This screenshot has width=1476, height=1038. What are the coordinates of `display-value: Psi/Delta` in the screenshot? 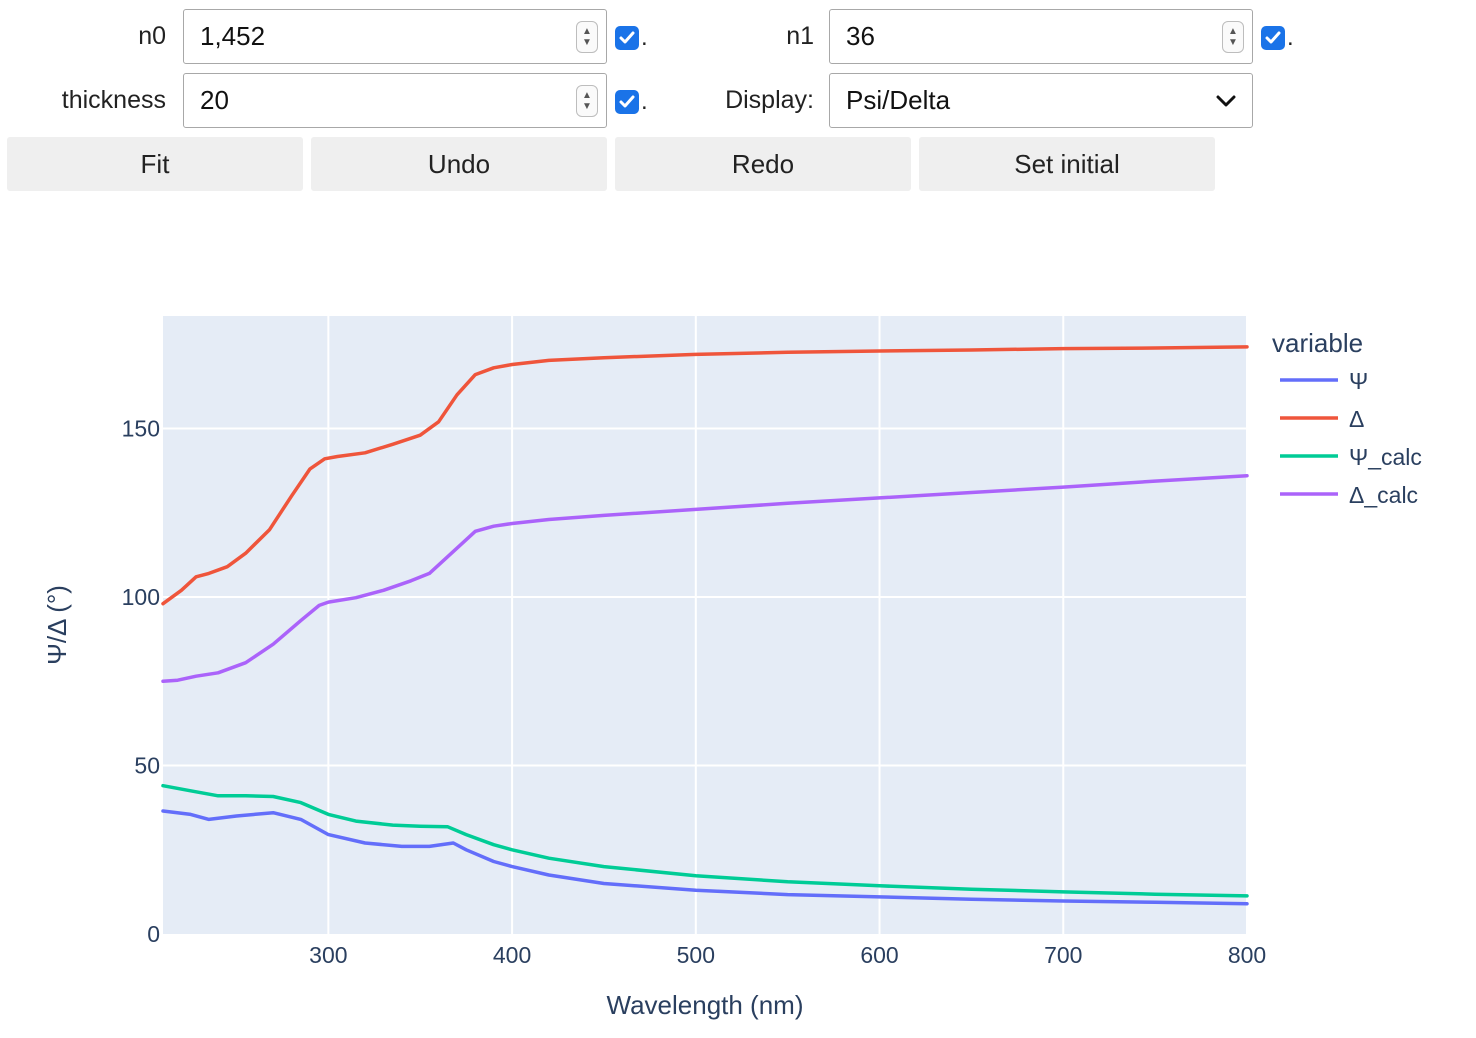 It's located at (898, 100).